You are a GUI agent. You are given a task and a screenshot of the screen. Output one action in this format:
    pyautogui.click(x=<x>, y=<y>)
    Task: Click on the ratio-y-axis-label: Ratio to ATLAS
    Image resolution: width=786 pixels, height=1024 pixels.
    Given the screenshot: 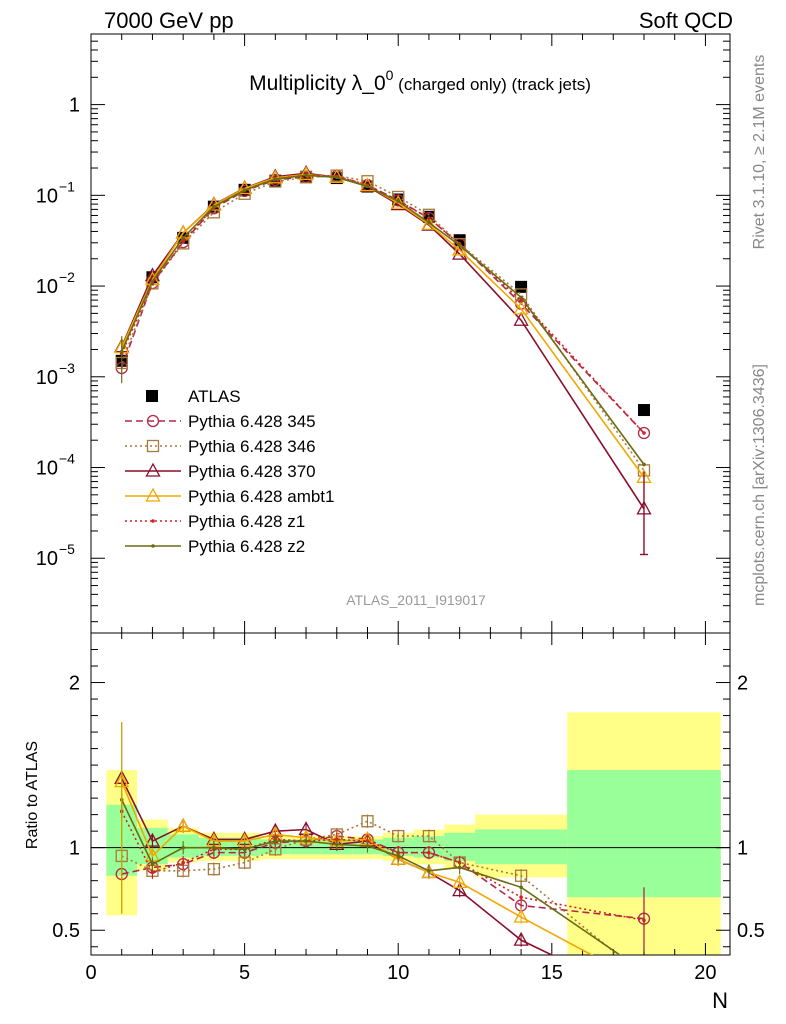 What is the action you would take?
    pyautogui.click(x=32, y=795)
    